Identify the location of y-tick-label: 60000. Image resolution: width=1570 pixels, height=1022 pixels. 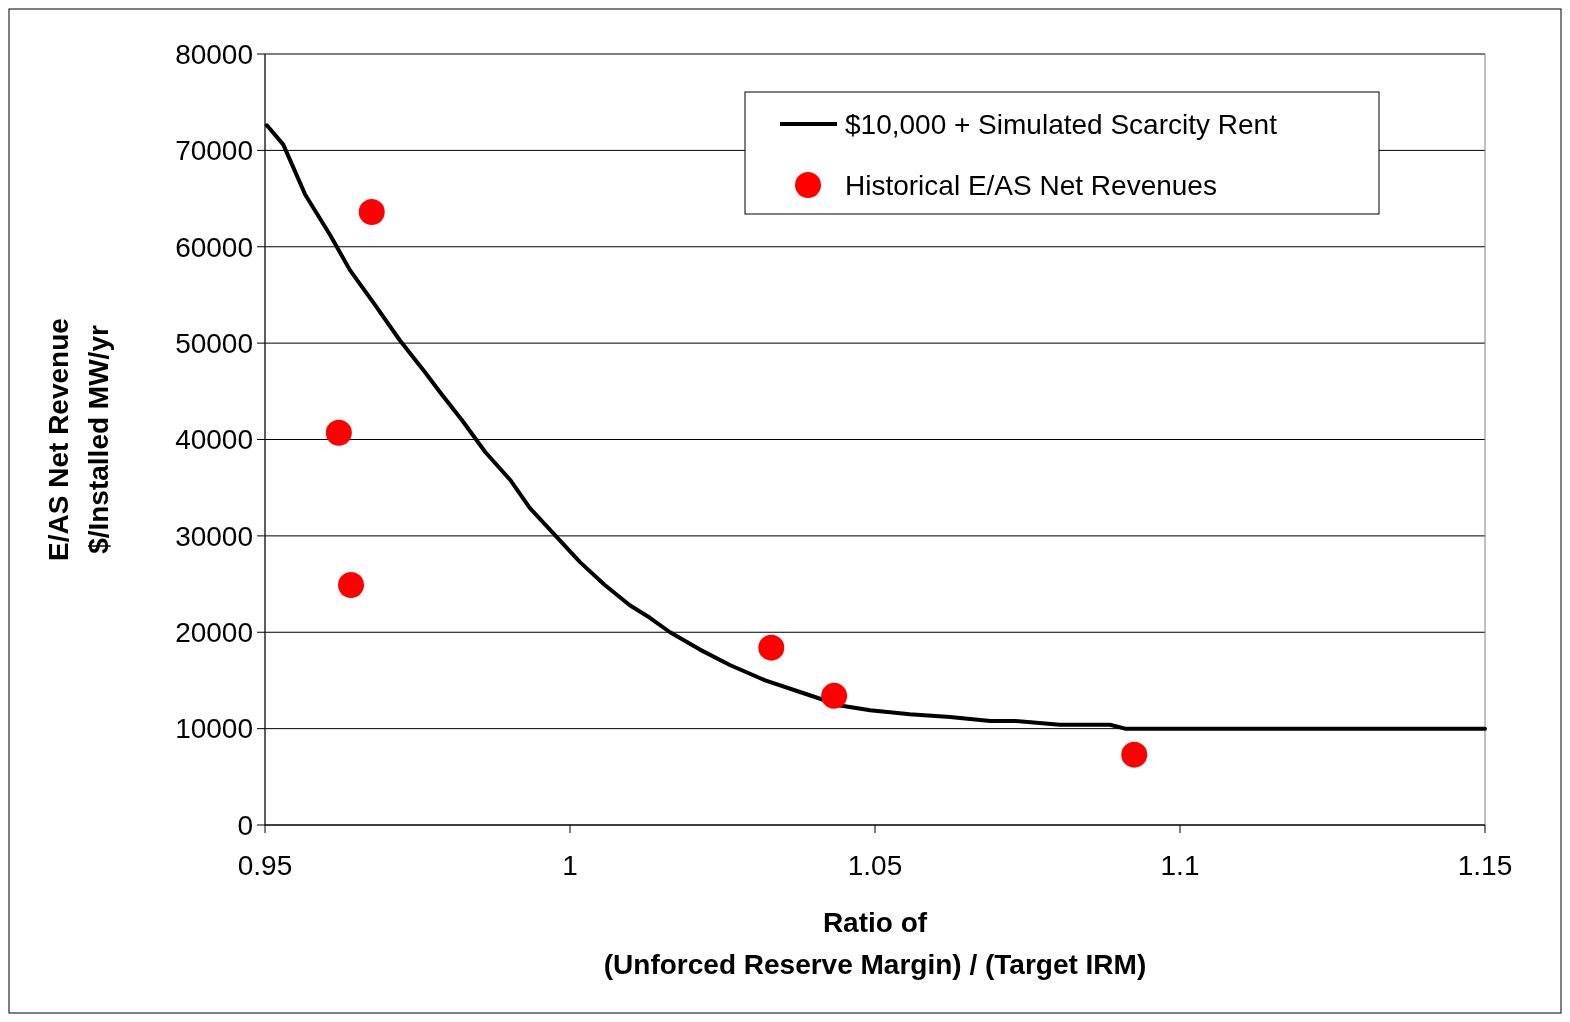
(214, 247).